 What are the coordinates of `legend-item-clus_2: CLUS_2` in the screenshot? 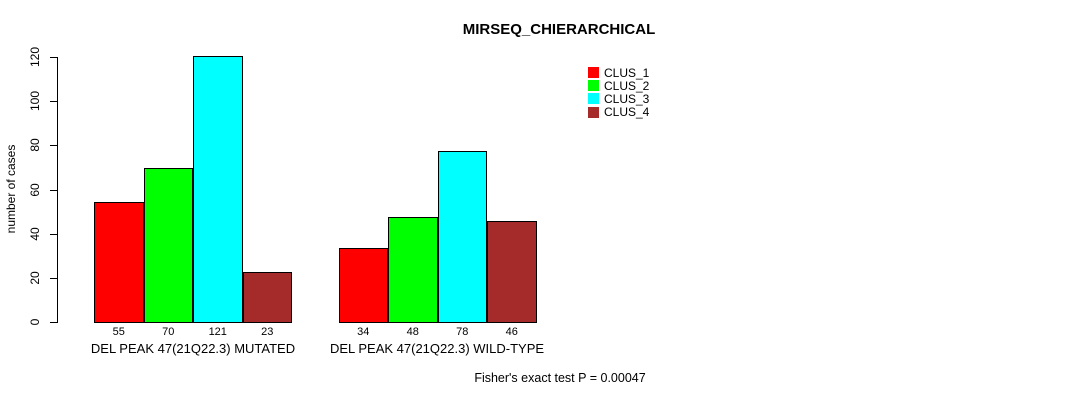 It's located at (618, 85).